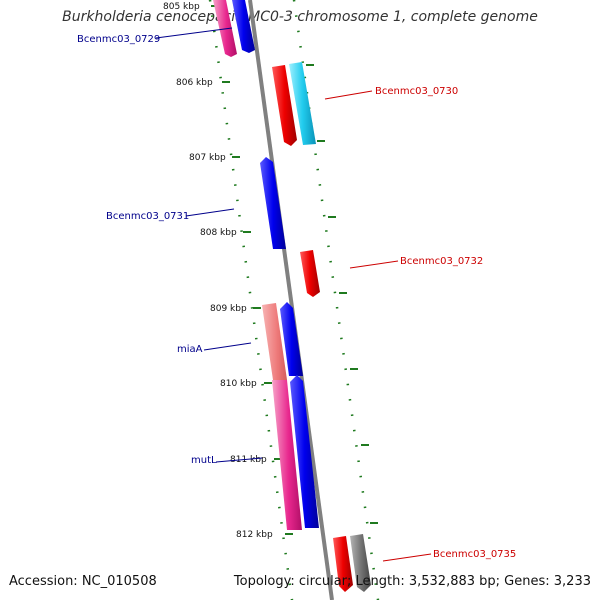  I want to click on gene-label-miaa: miaA, so click(190, 349).